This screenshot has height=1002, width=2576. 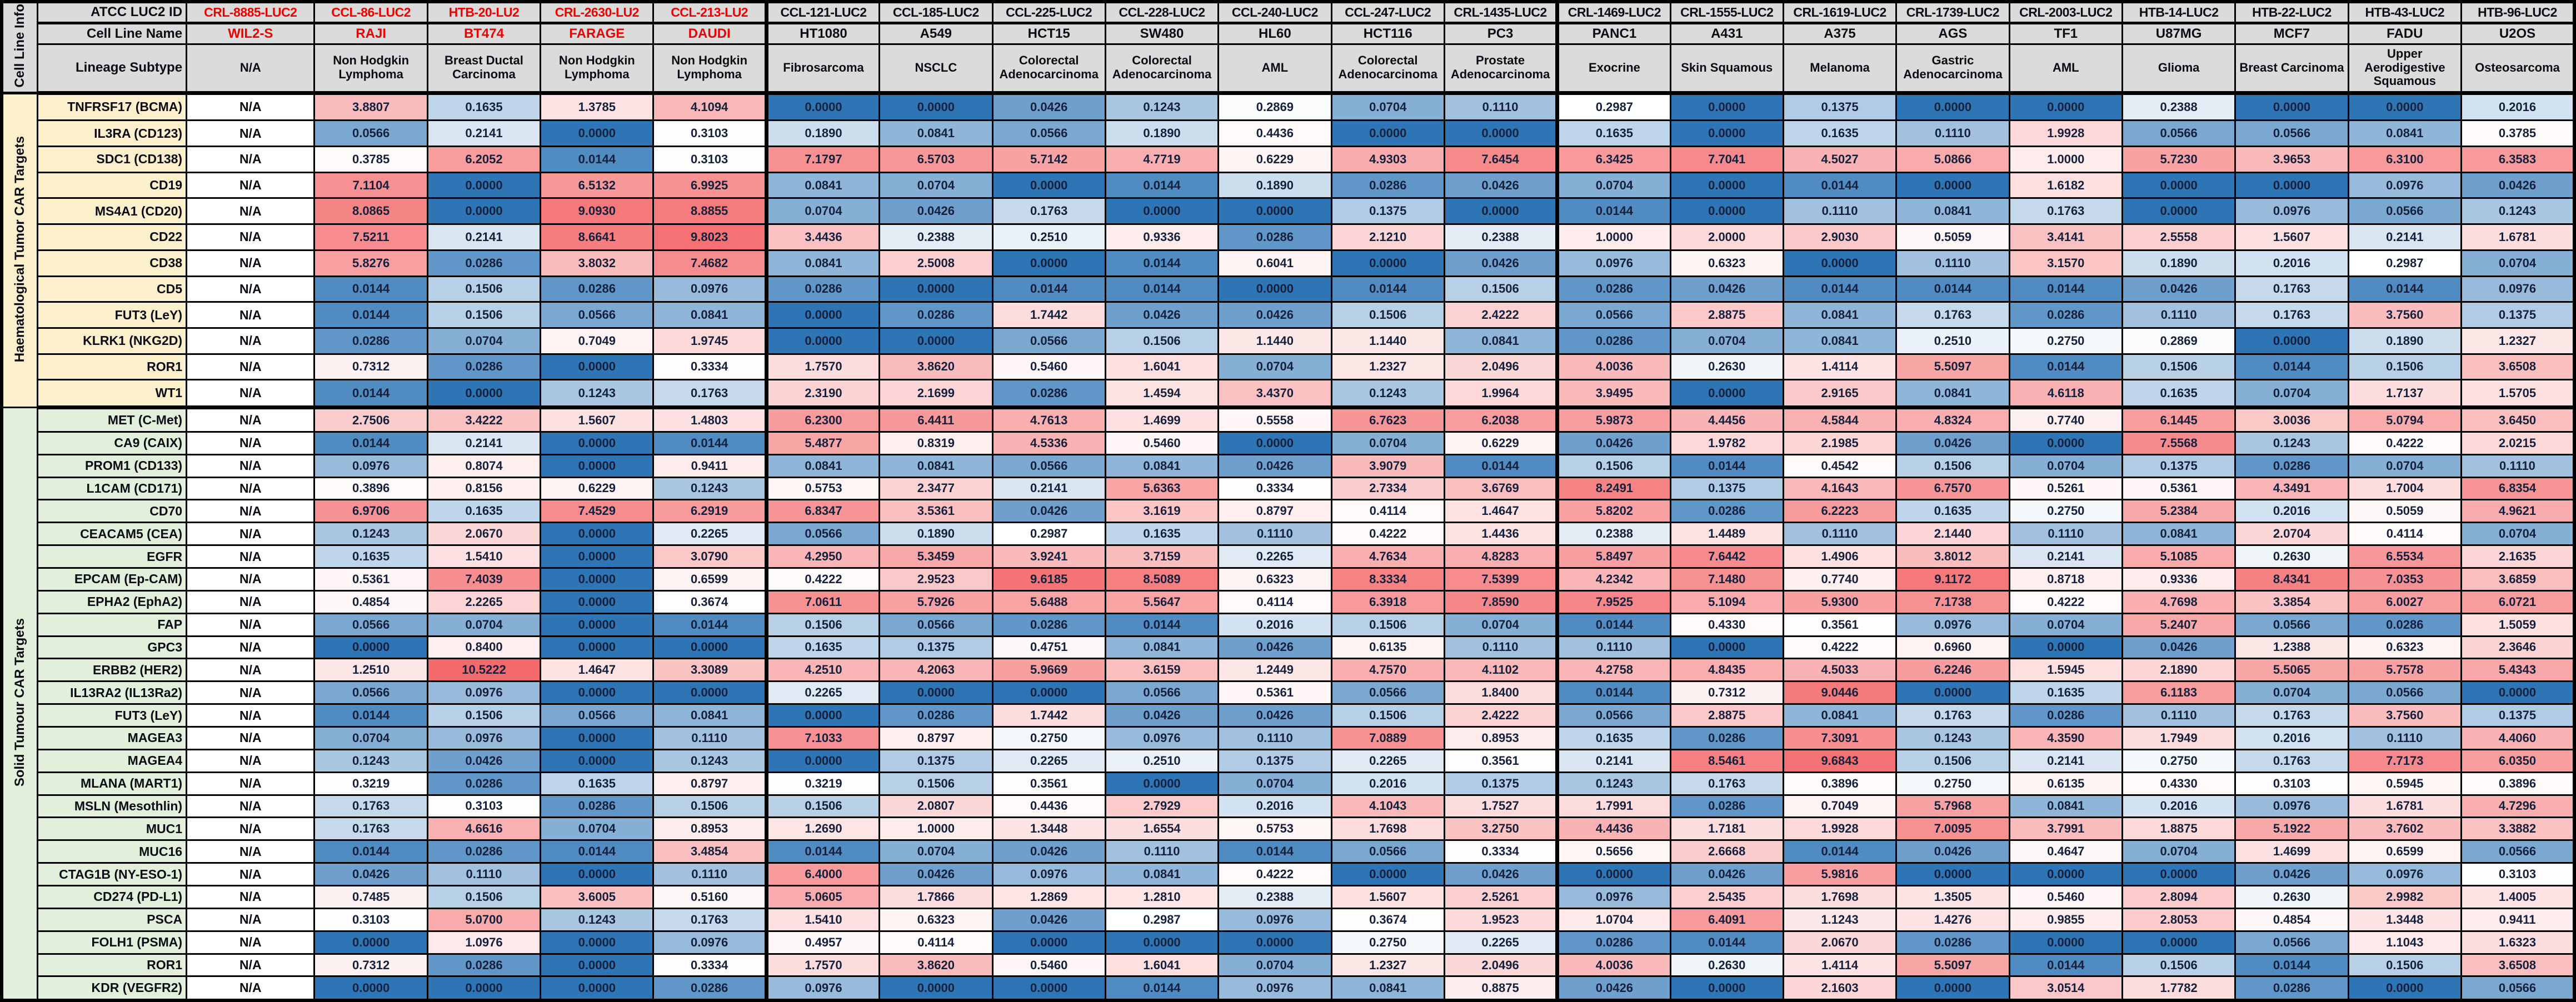 What do you see at coordinates (2292, 33) in the screenshot?
I see `column-name-mcf7: MCF7` at bounding box center [2292, 33].